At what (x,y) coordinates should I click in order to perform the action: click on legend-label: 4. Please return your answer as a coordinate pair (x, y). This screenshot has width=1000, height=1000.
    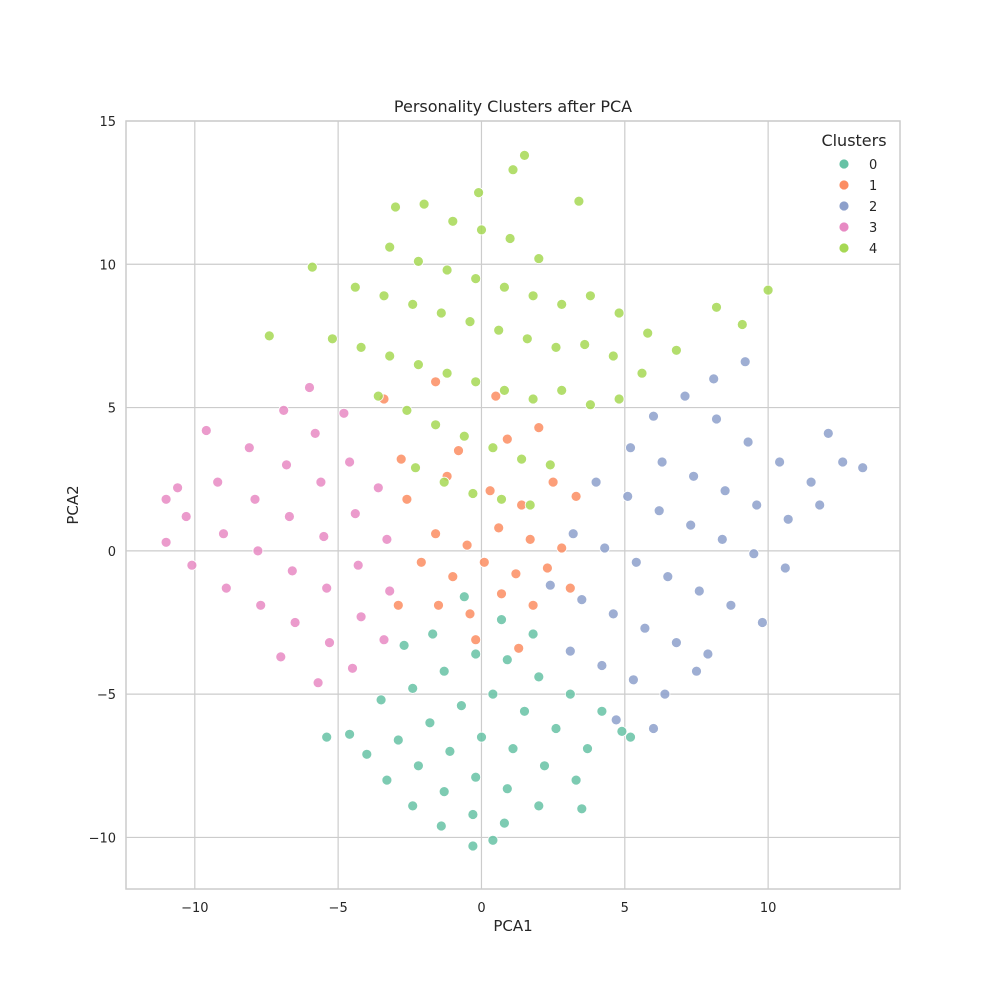
    Looking at the image, I should click on (873, 249).